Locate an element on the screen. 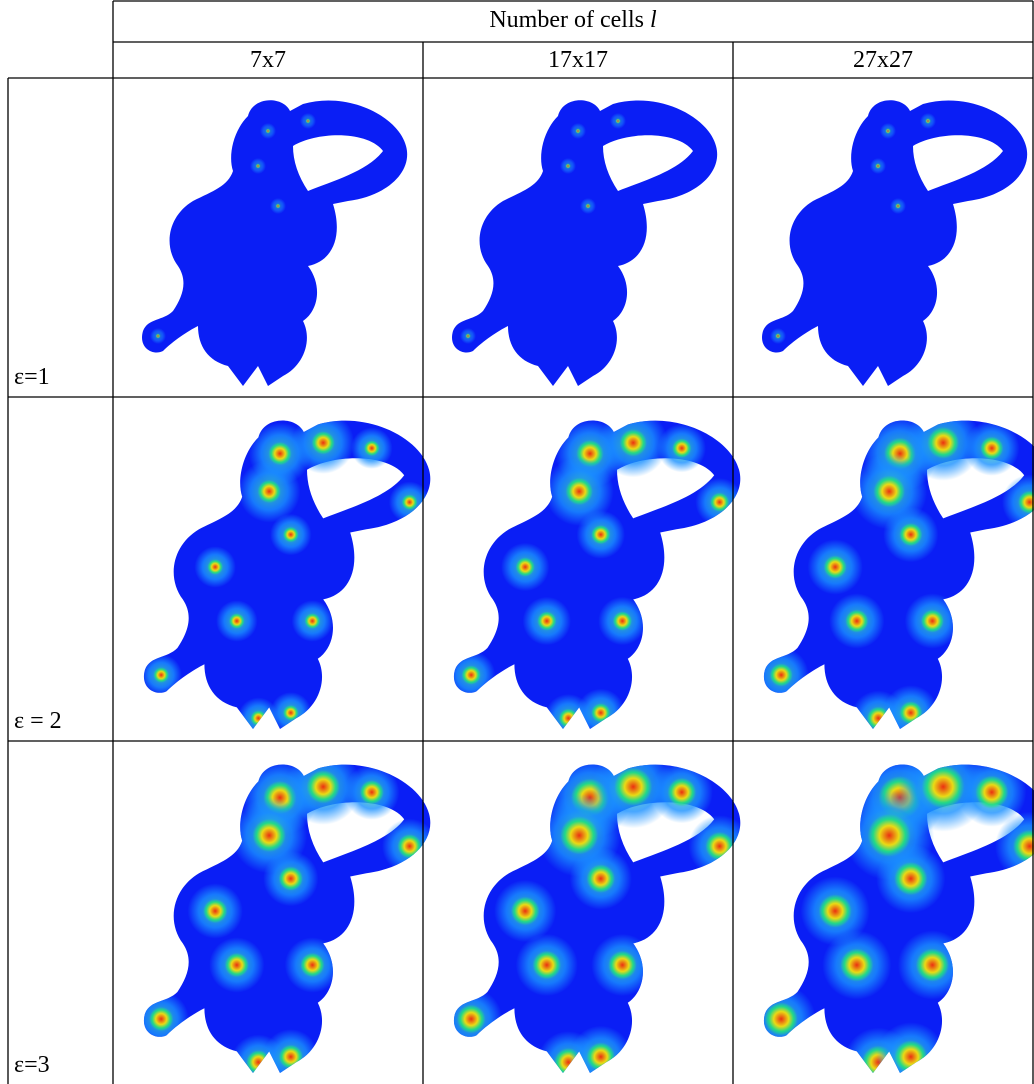 This screenshot has height=1084, width=1034. row-label: ε = 2 is located at coordinates (38, 721).